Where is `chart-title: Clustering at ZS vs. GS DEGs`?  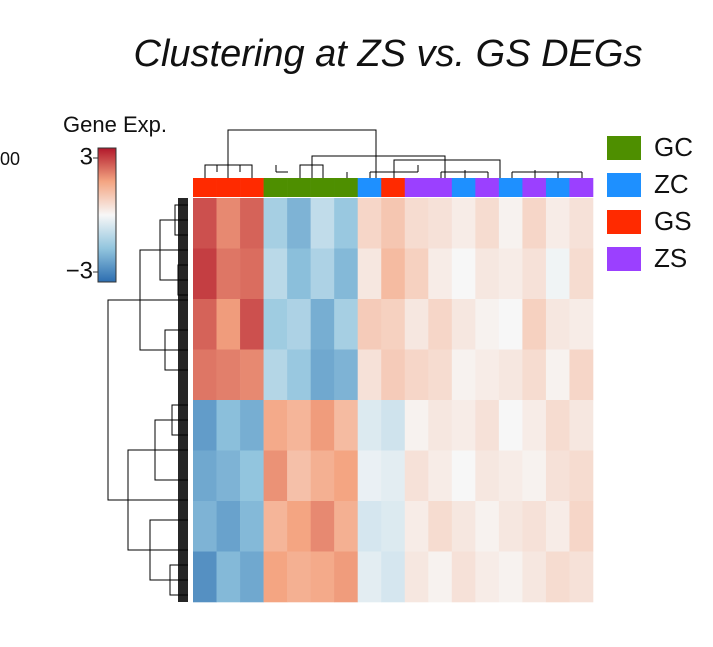
chart-title: Clustering at ZS vs. GS DEGs is located at coordinates (388, 54).